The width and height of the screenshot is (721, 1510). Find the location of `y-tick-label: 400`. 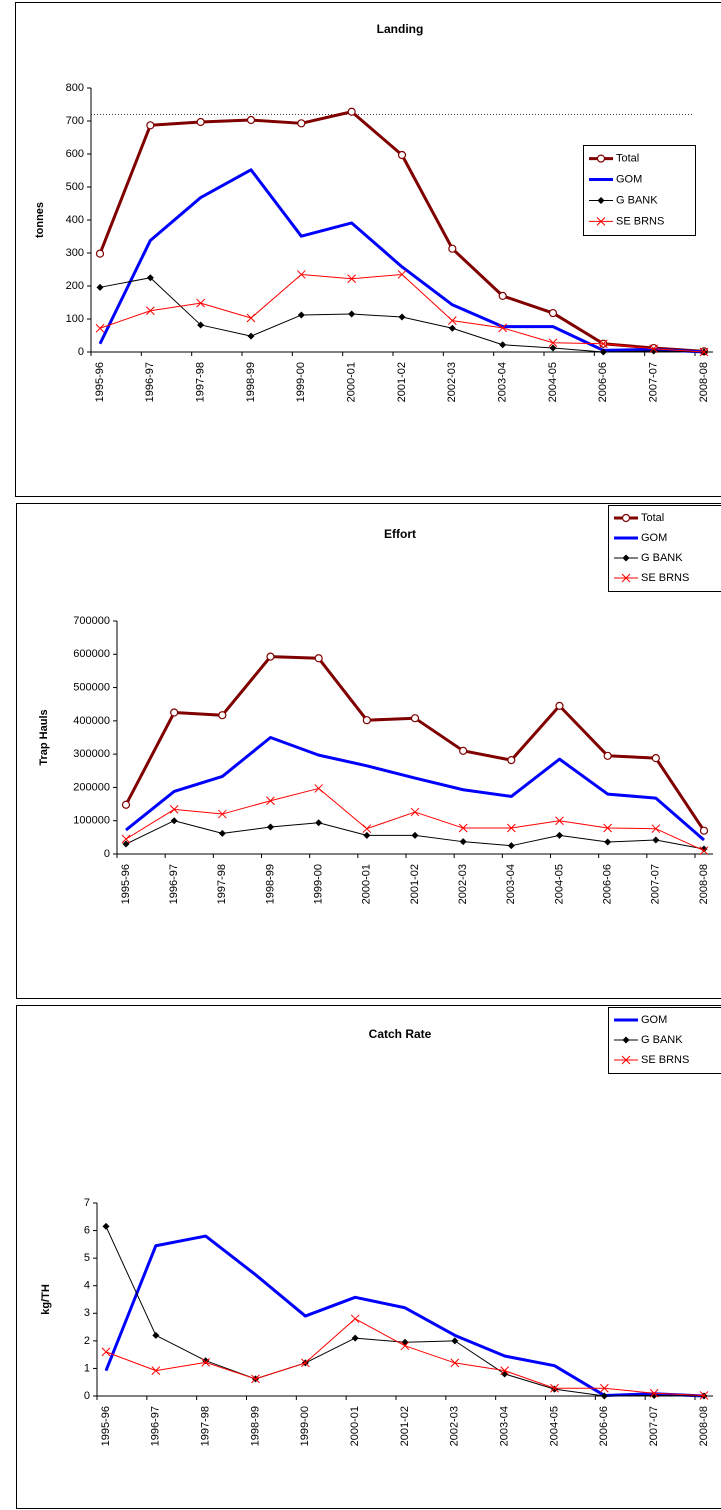

y-tick-label: 400 is located at coordinates (75, 220).